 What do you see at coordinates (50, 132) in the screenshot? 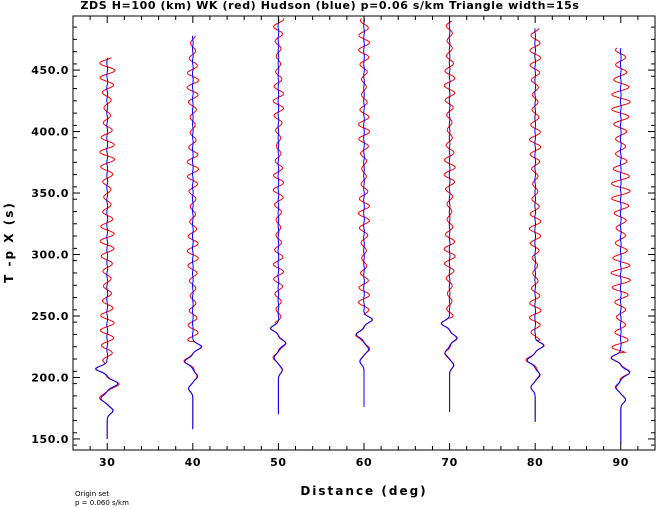
I see `y-tick-label: 400.0` at bounding box center [50, 132].